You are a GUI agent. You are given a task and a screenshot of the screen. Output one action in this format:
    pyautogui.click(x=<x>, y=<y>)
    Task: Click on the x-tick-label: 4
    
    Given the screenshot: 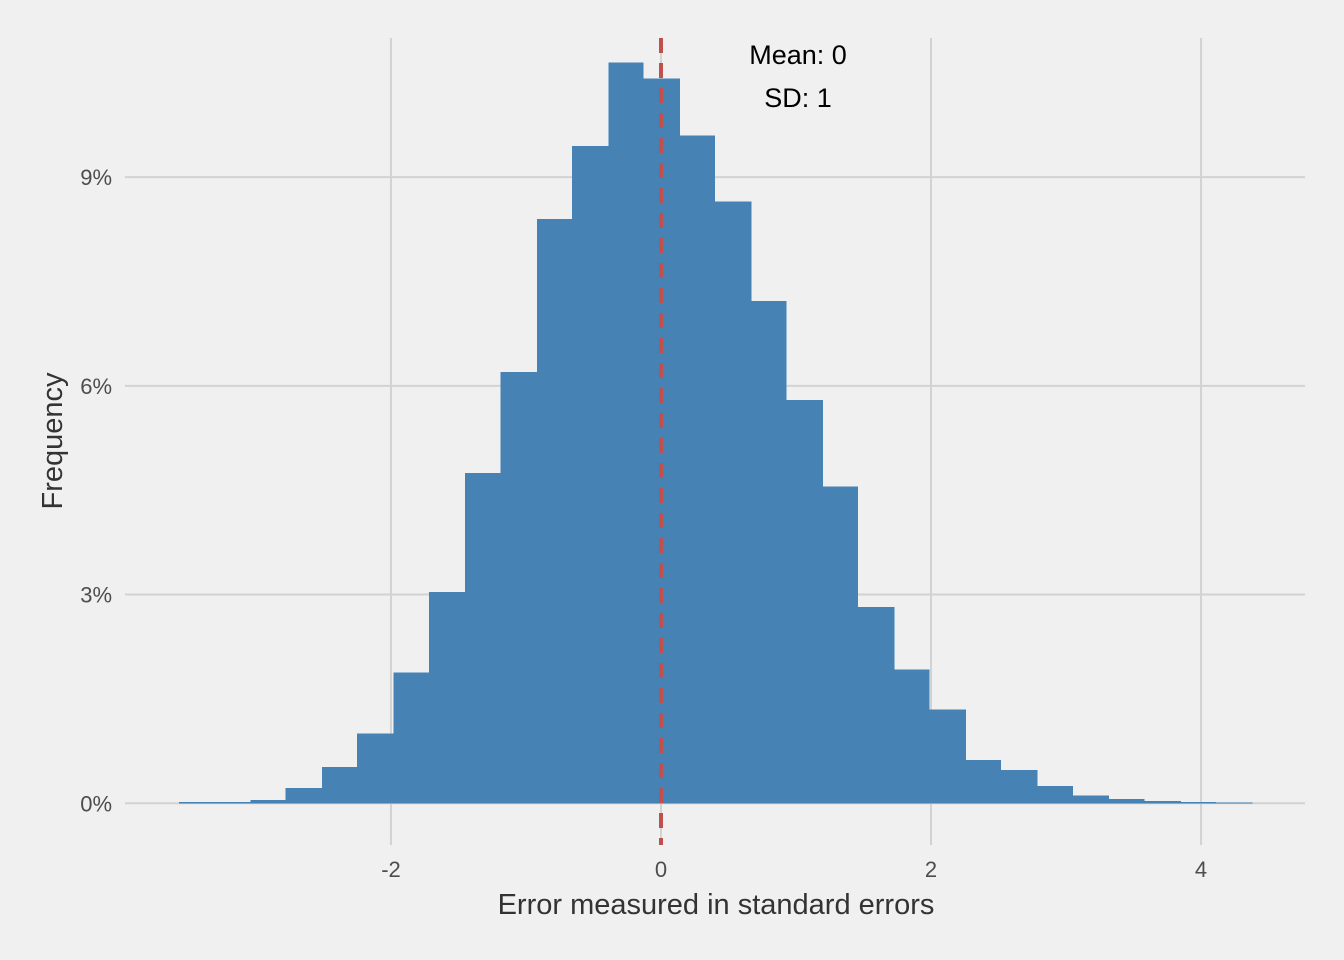 What is the action you would take?
    pyautogui.click(x=1201, y=869)
    